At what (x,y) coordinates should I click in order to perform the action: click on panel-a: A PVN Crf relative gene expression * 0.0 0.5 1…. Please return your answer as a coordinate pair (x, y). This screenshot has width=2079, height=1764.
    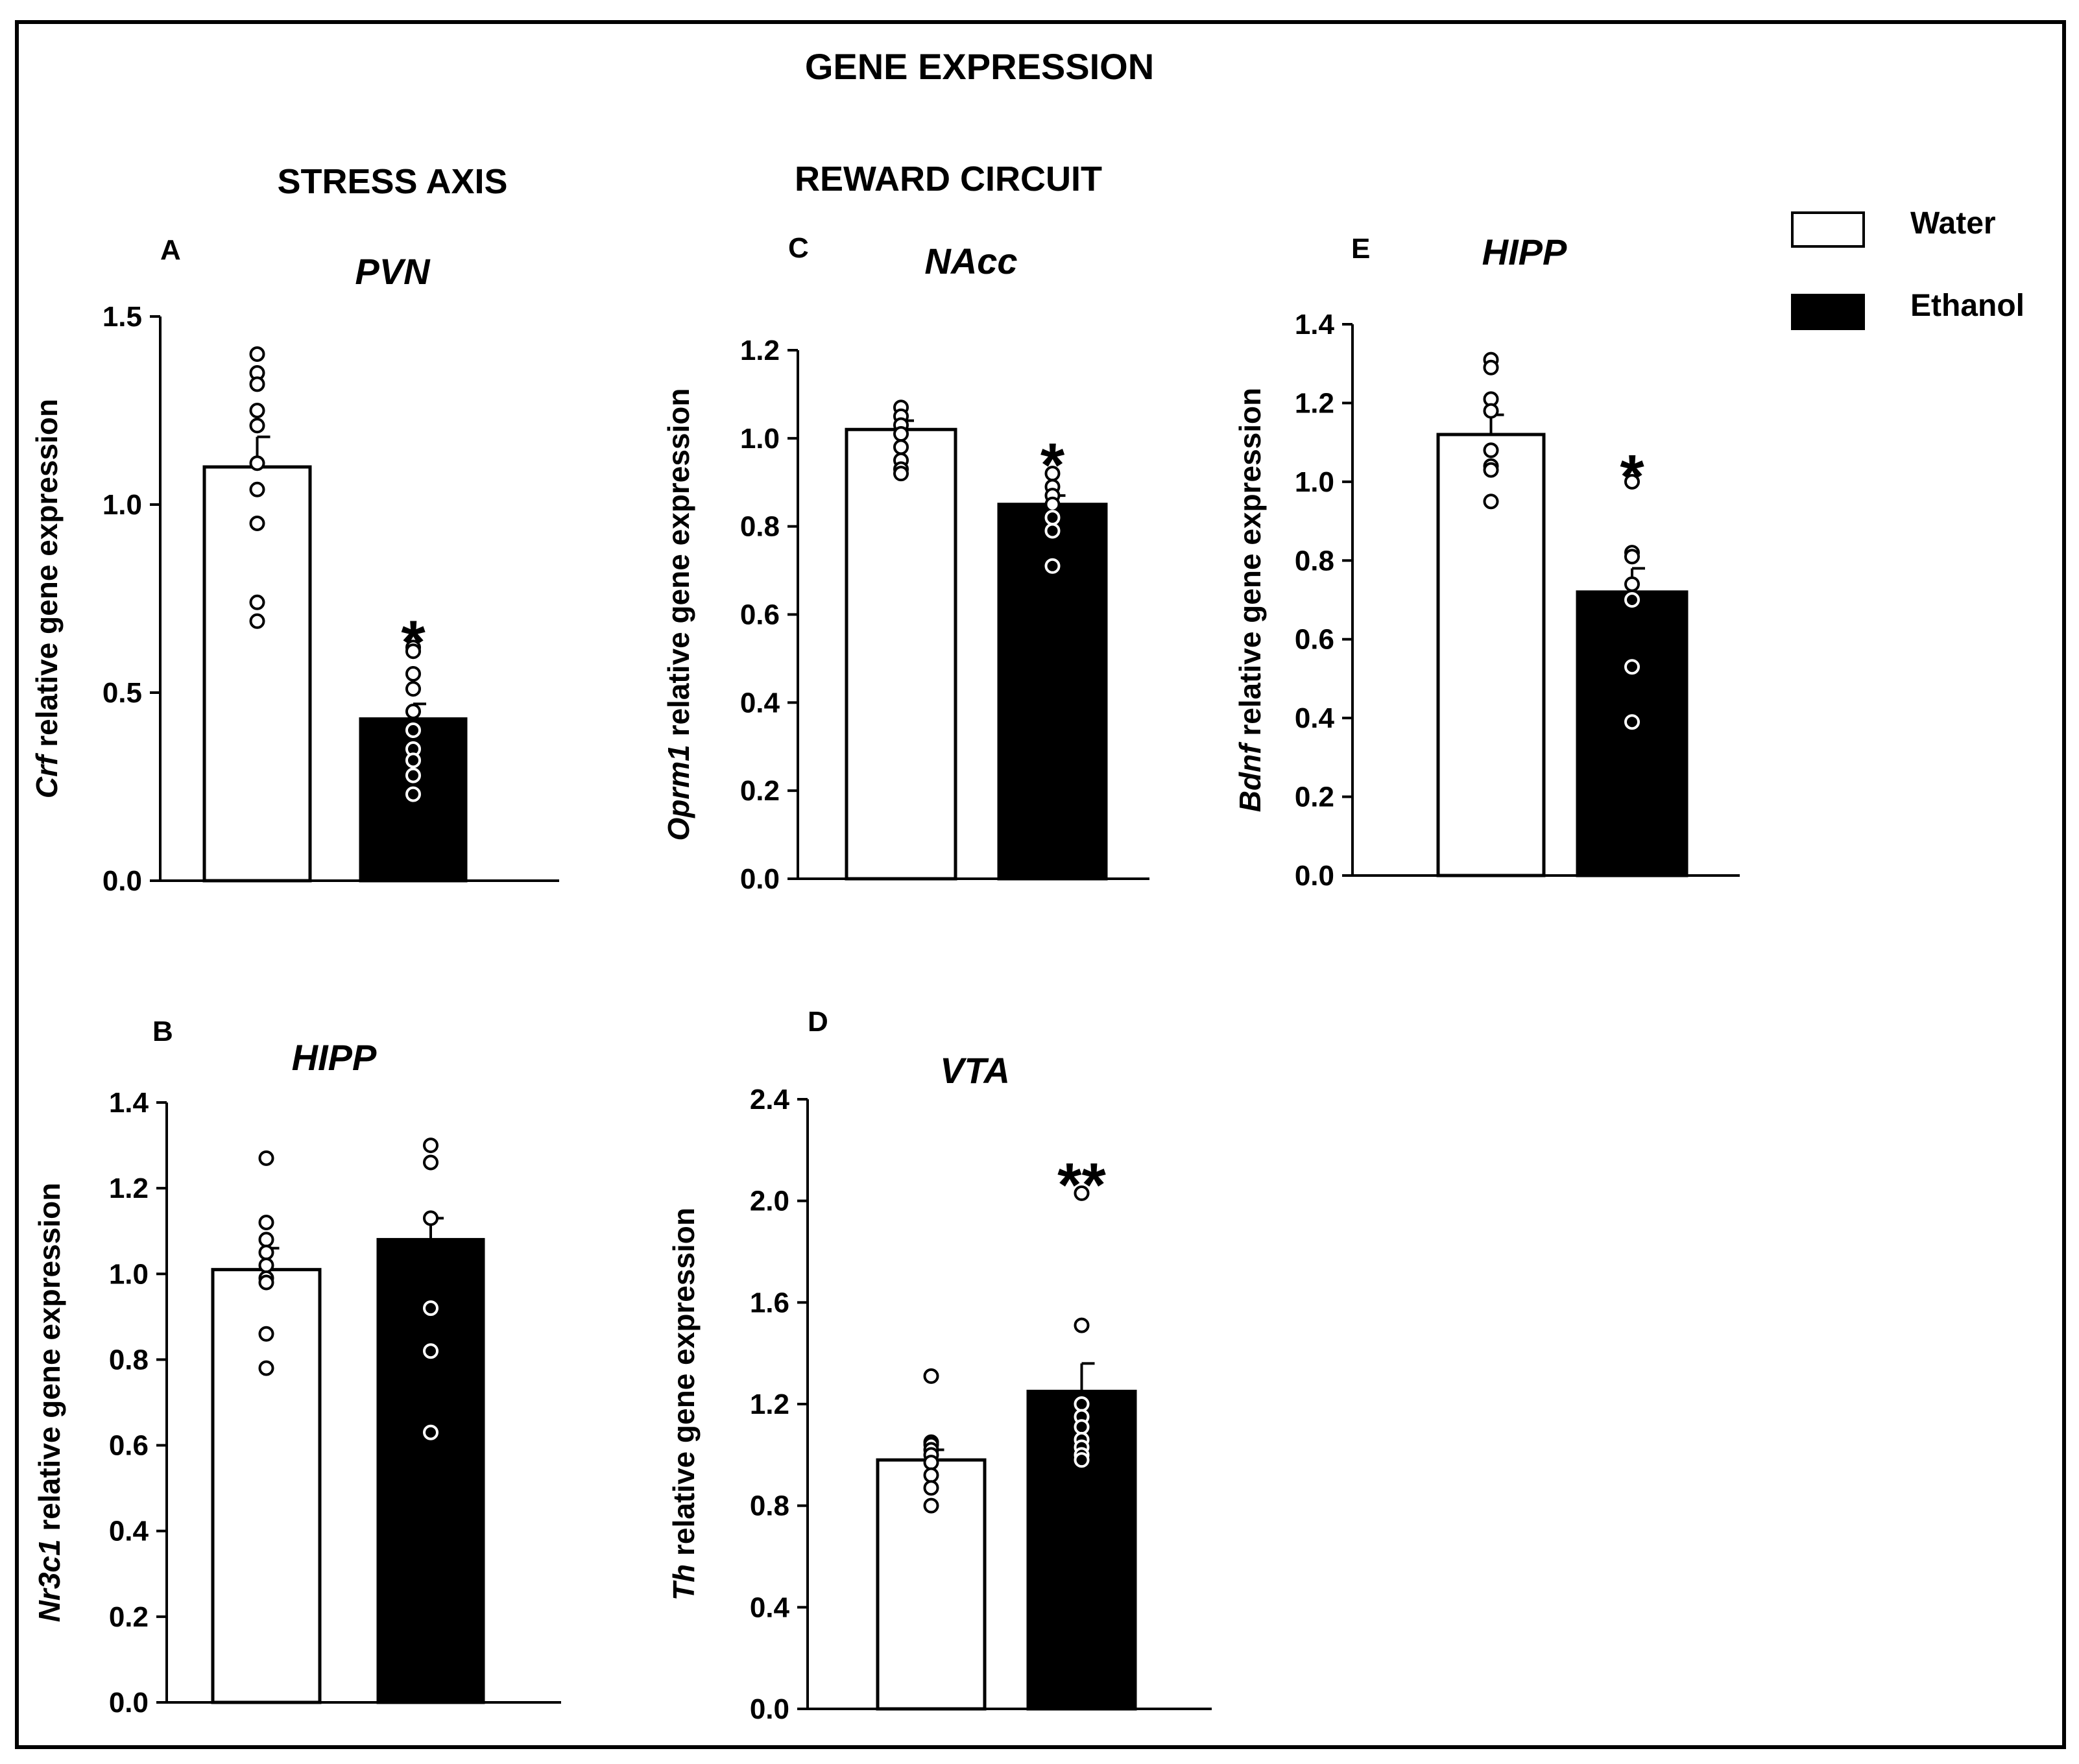
    Looking at the image, I should click on (294, 565).